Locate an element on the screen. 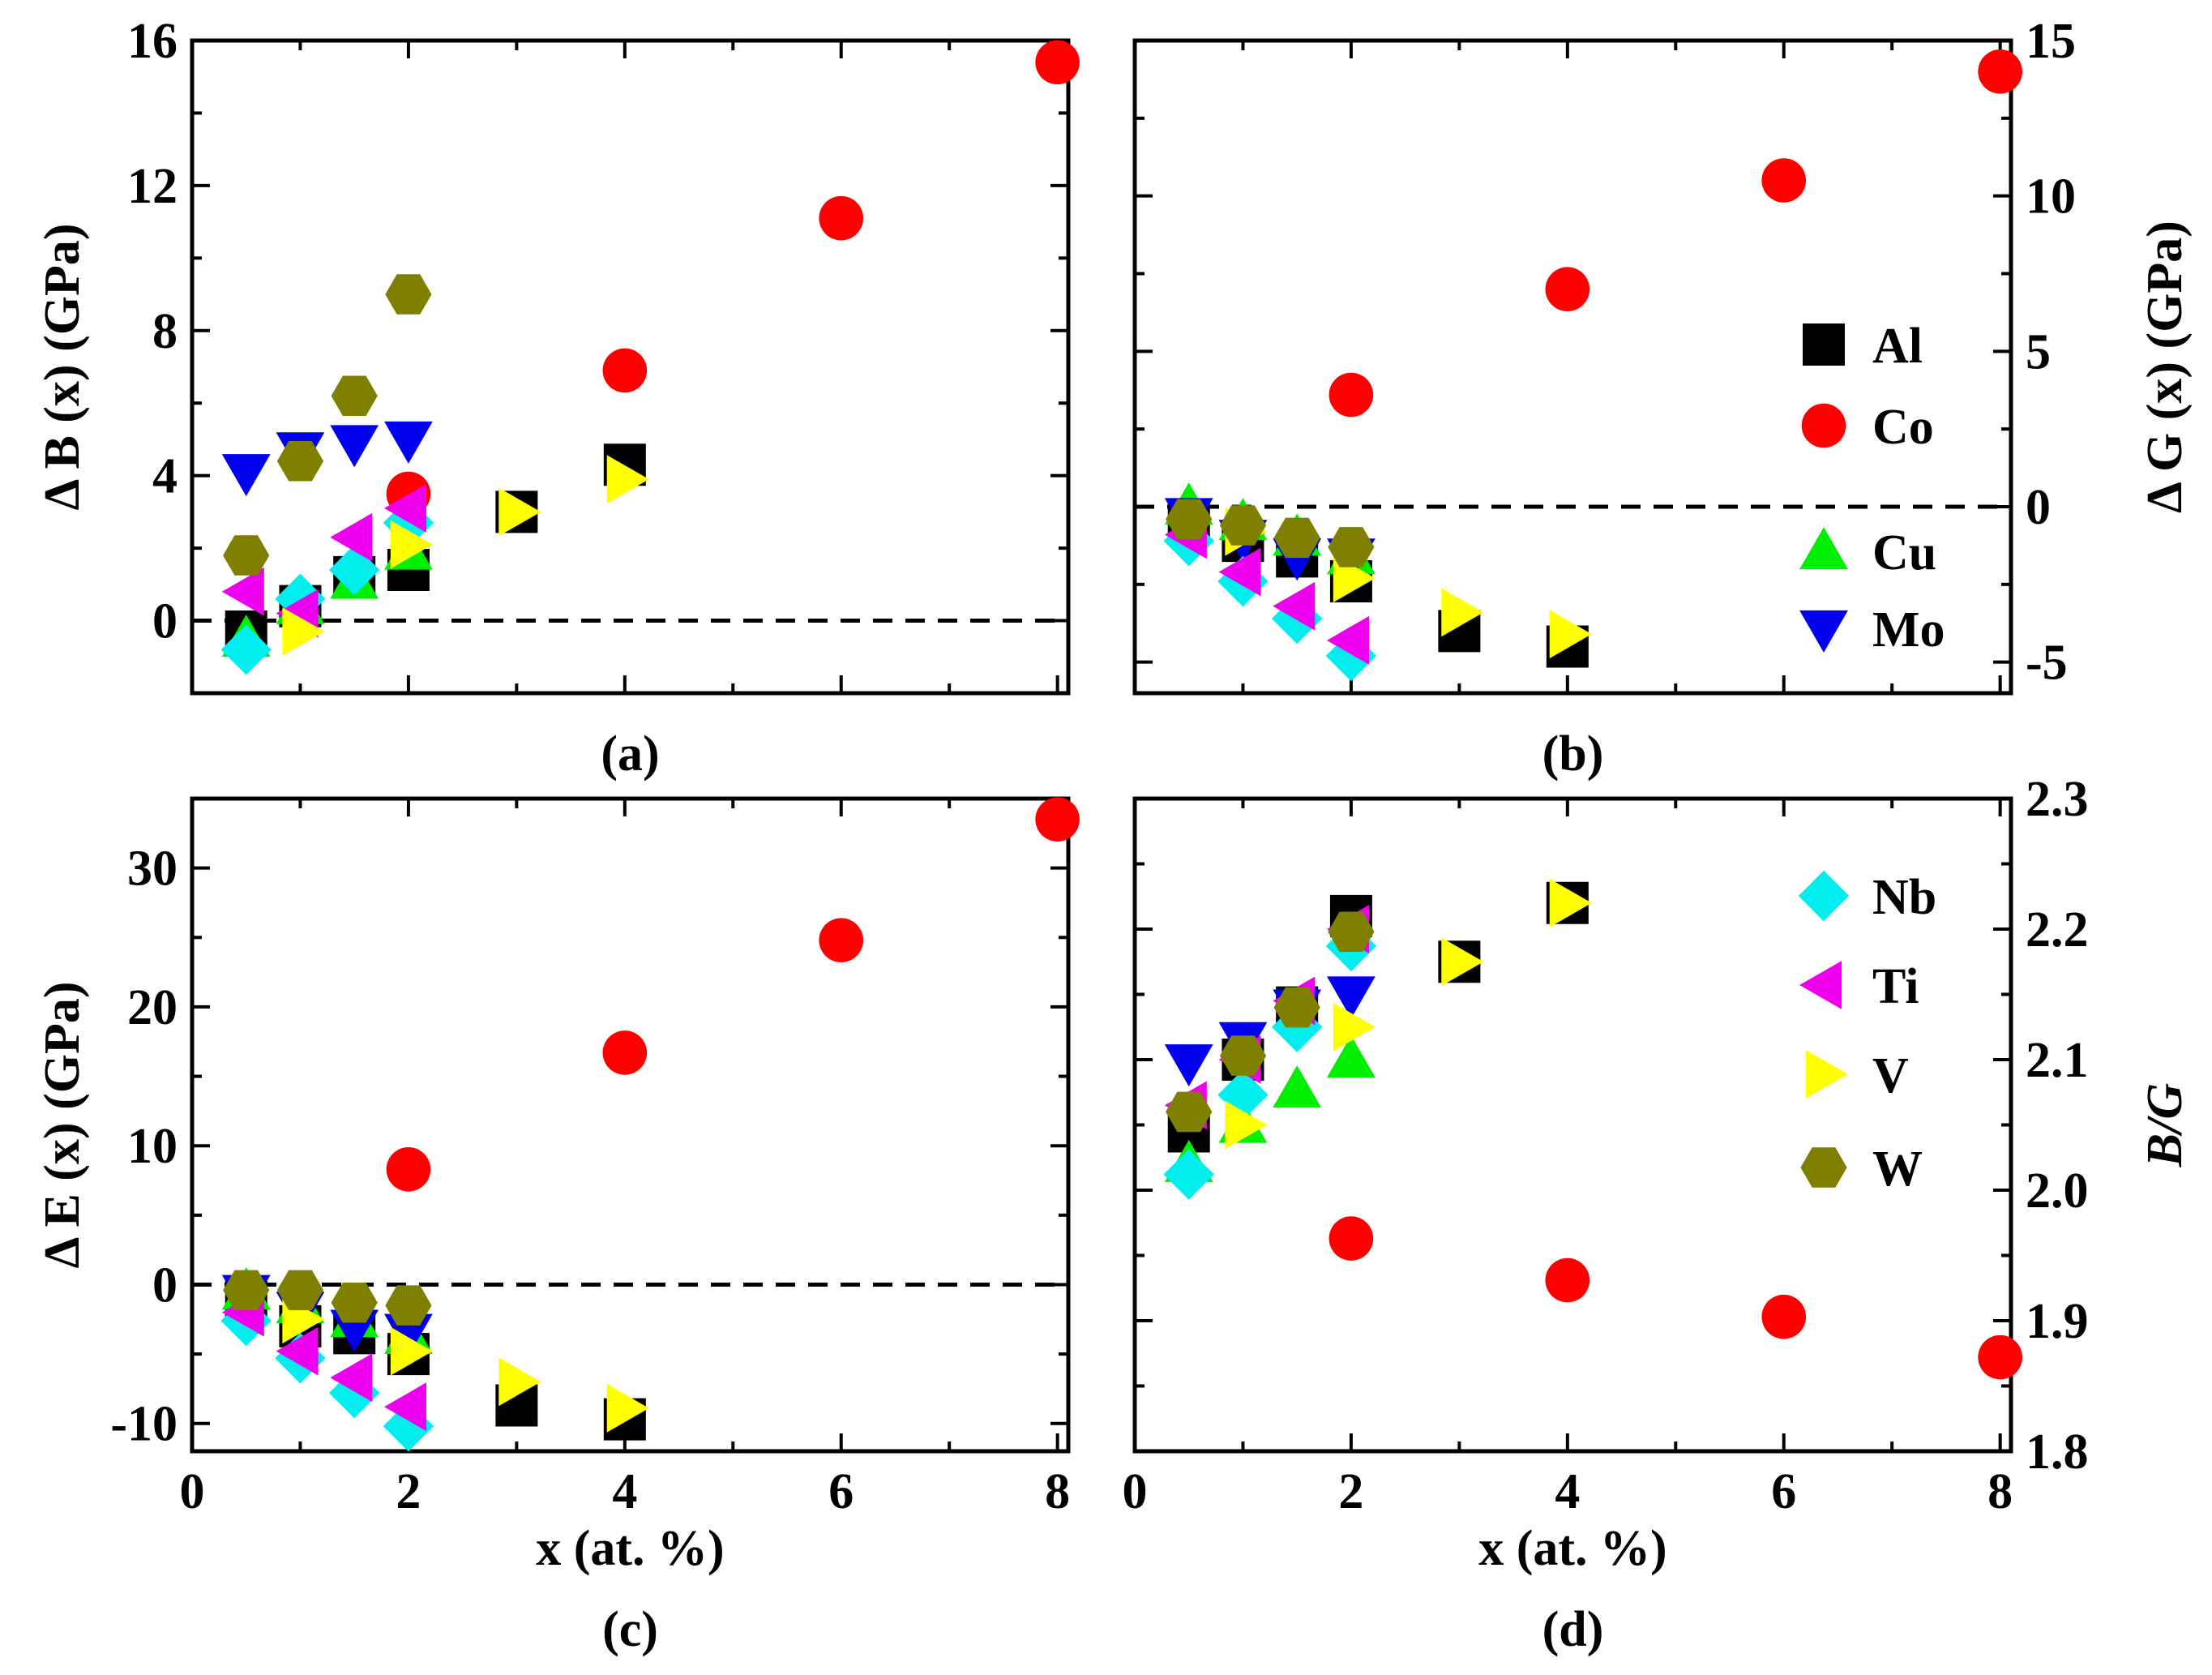 Image resolution: width=2212 pixels, height=1675 pixels. panel-label: (c) is located at coordinates (630, 1629).